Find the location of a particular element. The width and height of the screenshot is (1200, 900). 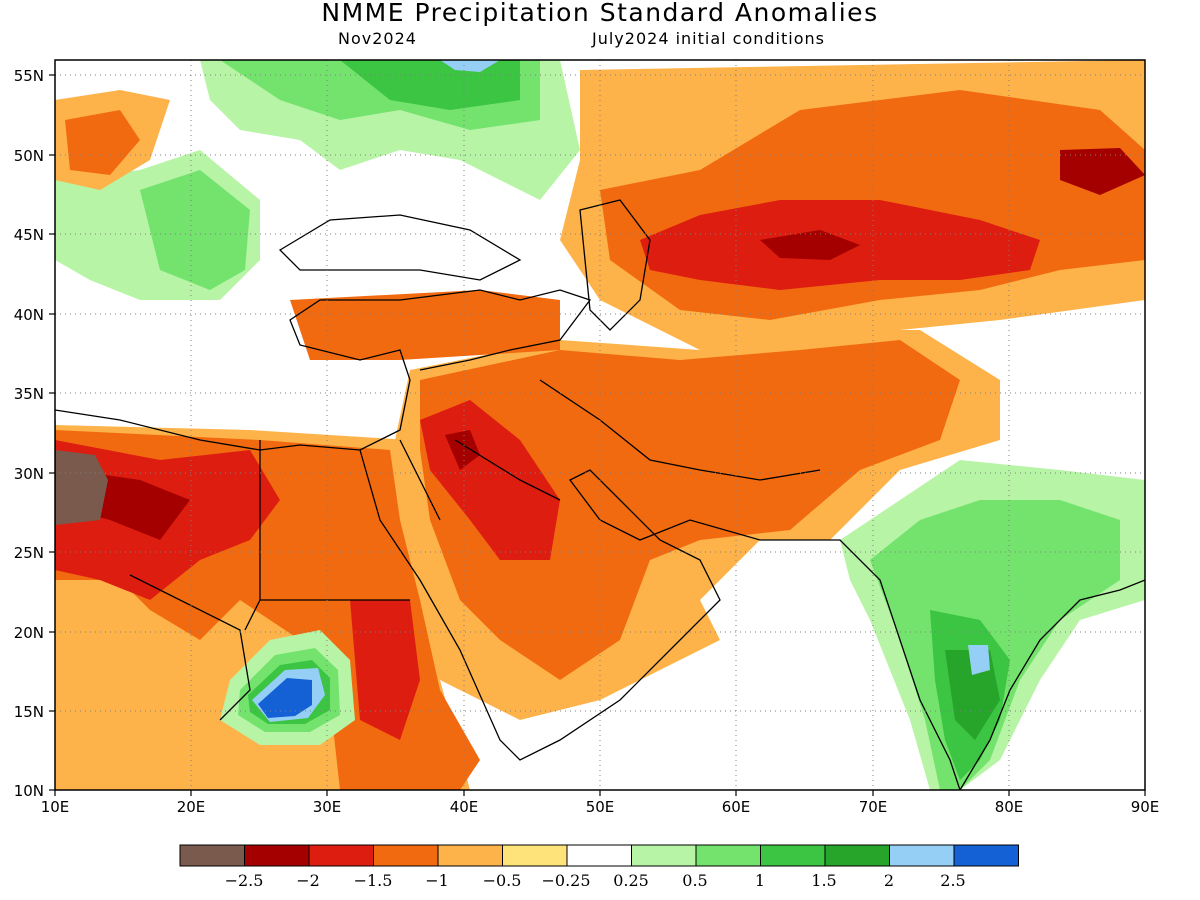

anomaly-region-turkey-neg15 is located at coordinates (425, 325).